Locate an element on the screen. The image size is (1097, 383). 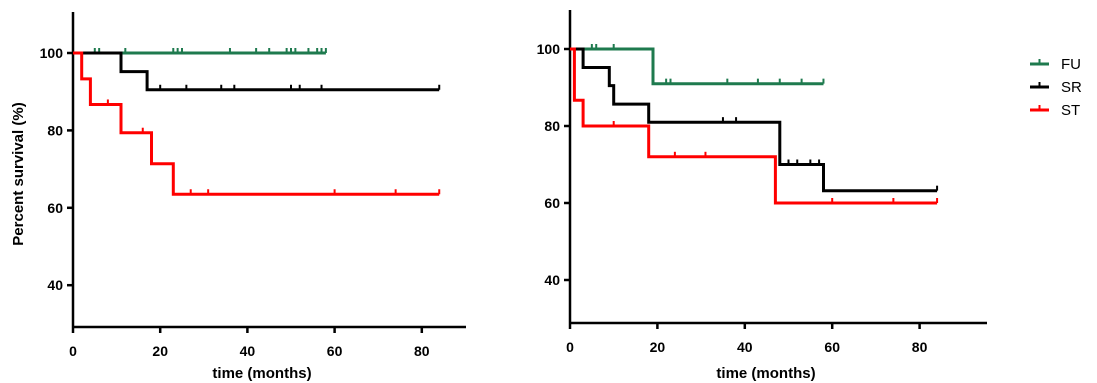
left-y-ticks: 40 60 80 100 is located at coordinates (56, 169).